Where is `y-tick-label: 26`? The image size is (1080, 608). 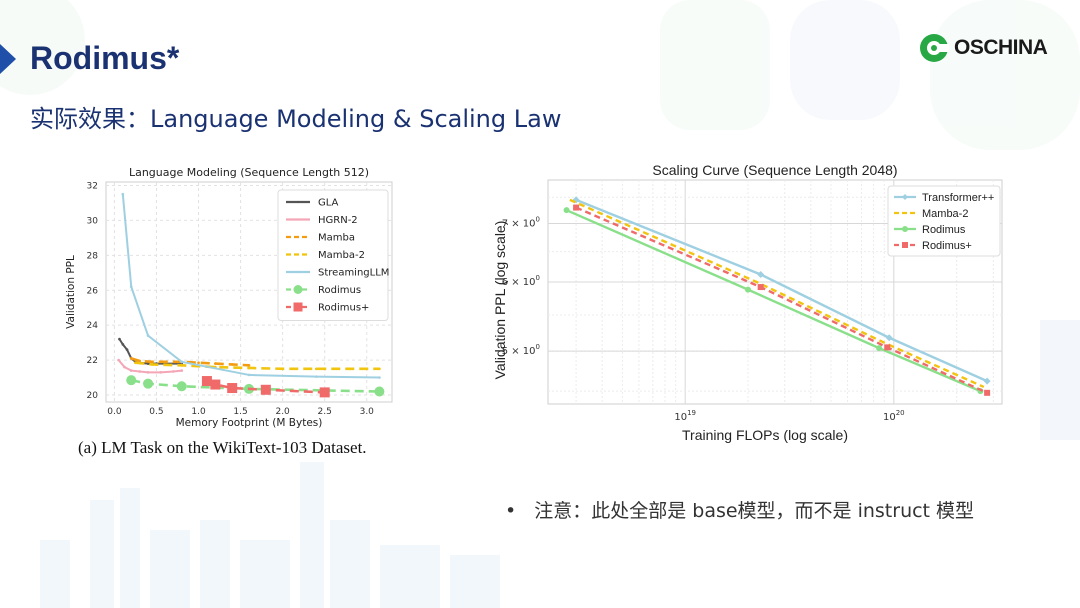
y-tick-label: 26 is located at coordinates (93, 291).